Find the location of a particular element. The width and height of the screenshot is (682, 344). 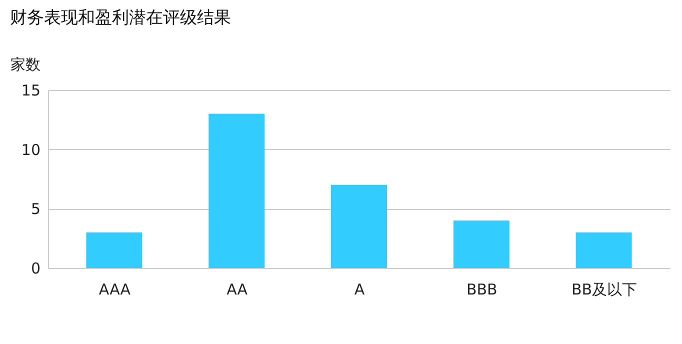

y-tick-label: 15 is located at coordinates (30, 91).